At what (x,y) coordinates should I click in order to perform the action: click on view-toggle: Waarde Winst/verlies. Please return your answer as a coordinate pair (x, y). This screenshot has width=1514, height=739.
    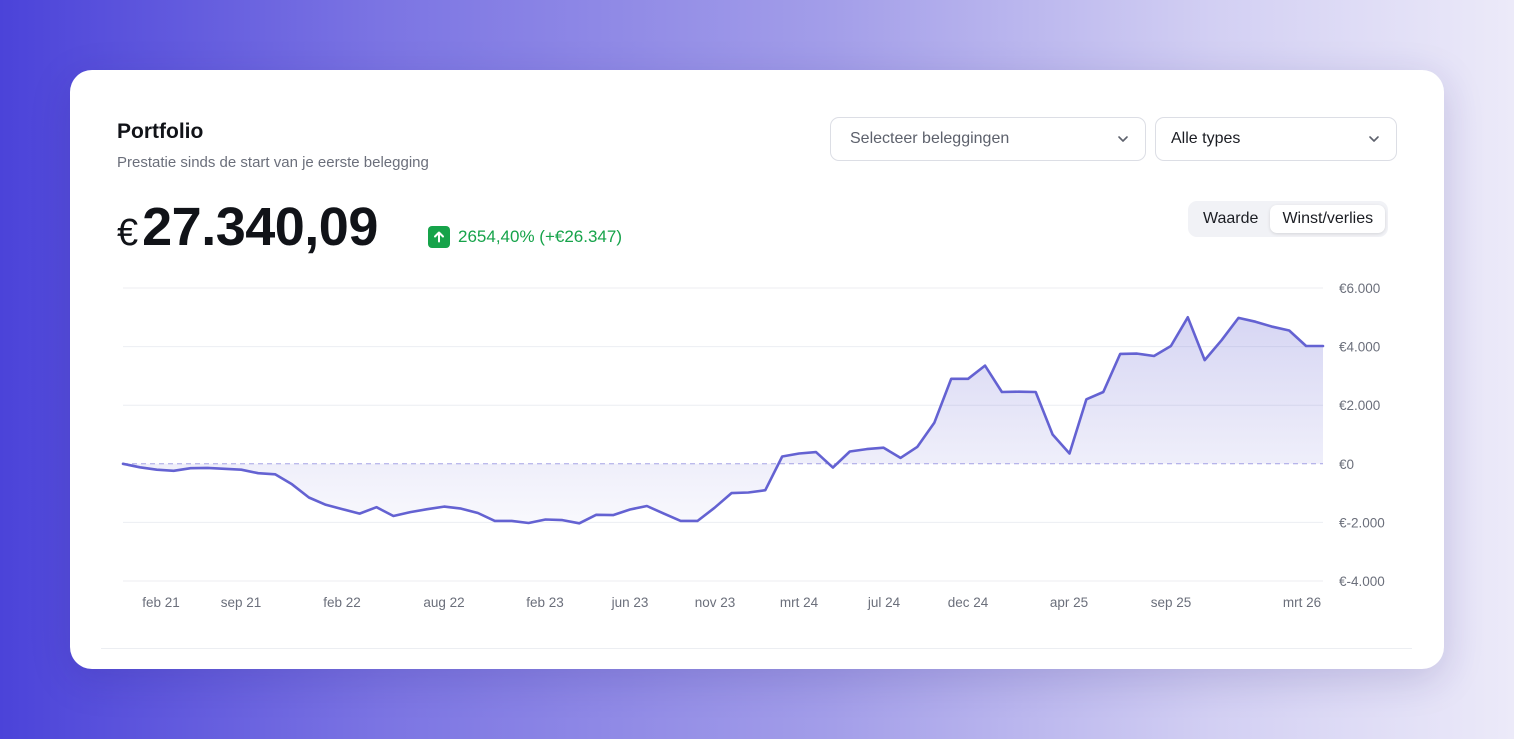
    Looking at the image, I should click on (1288, 219).